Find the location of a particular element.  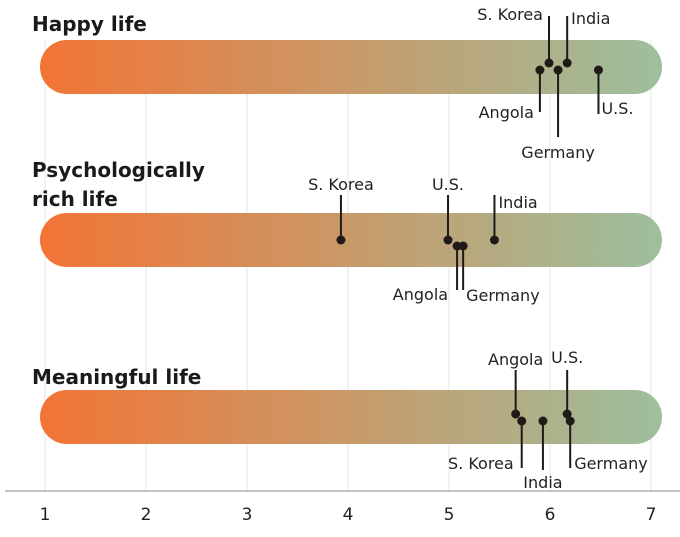

row-title: Meaningful life is located at coordinates (116, 377).